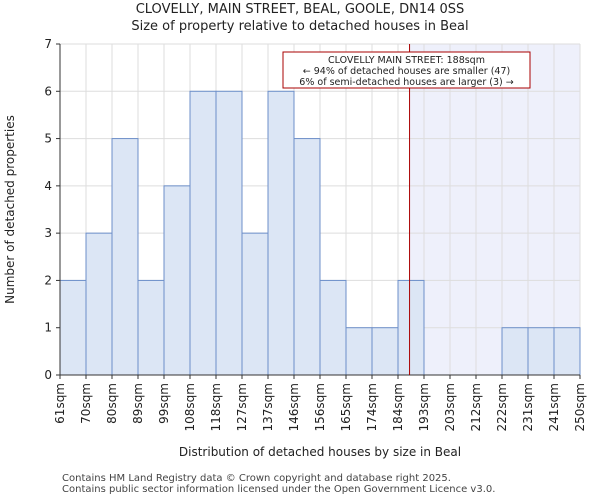  What do you see at coordinates (294, 407) in the screenshot?
I see `x-tick-label: 146sqm` at bounding box center [294, 407].